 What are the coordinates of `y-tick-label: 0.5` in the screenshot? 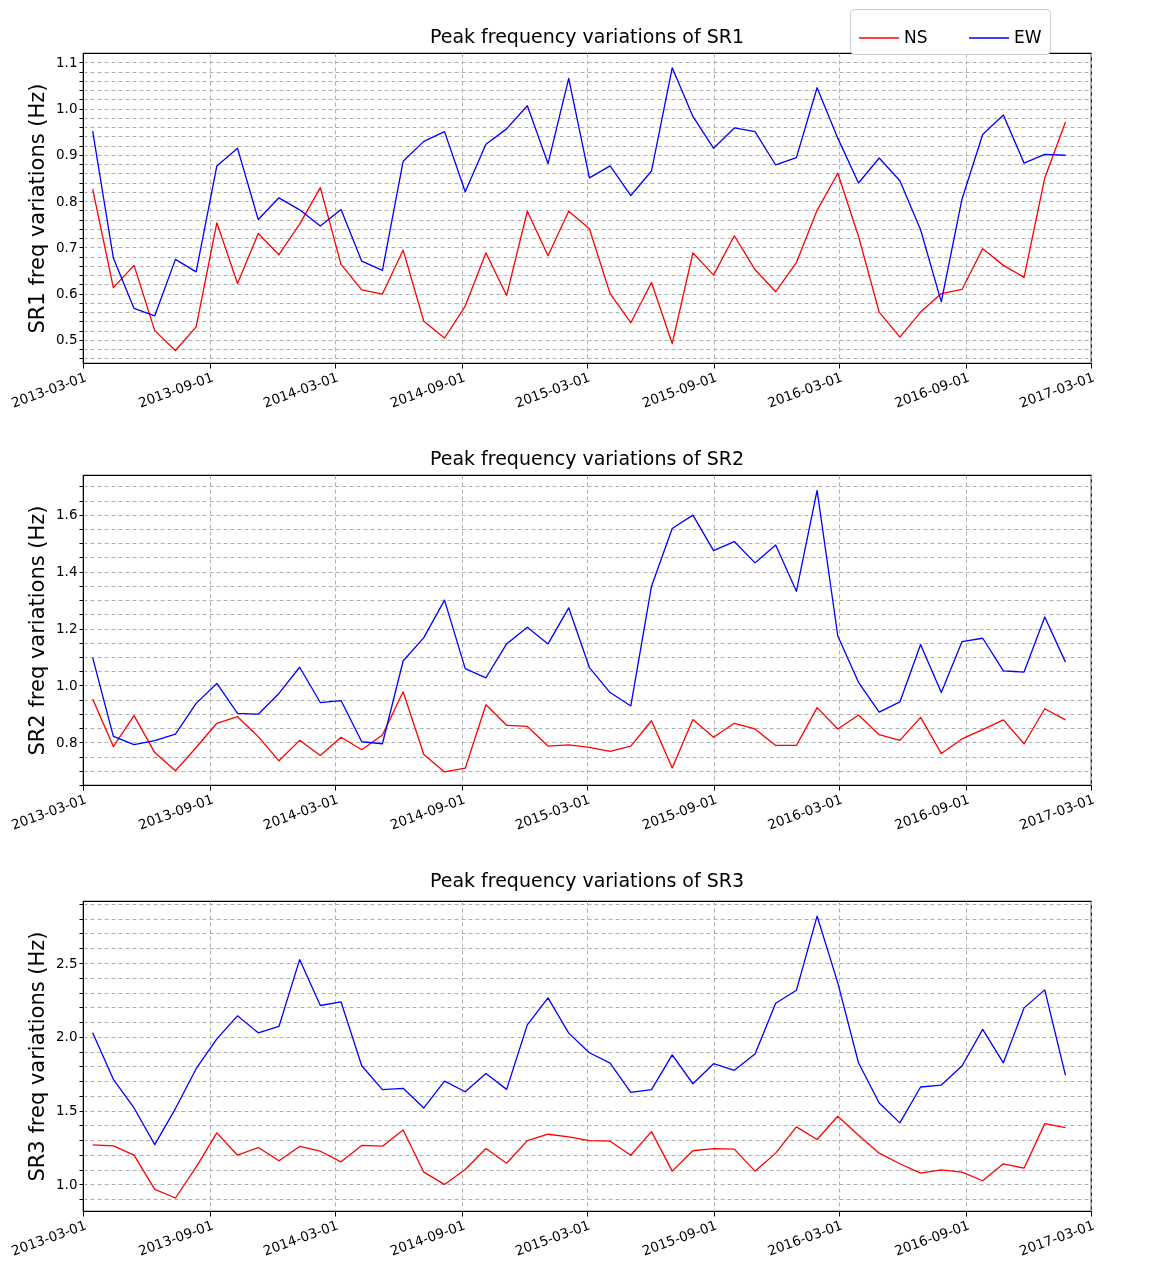 It's located at (67, 339).